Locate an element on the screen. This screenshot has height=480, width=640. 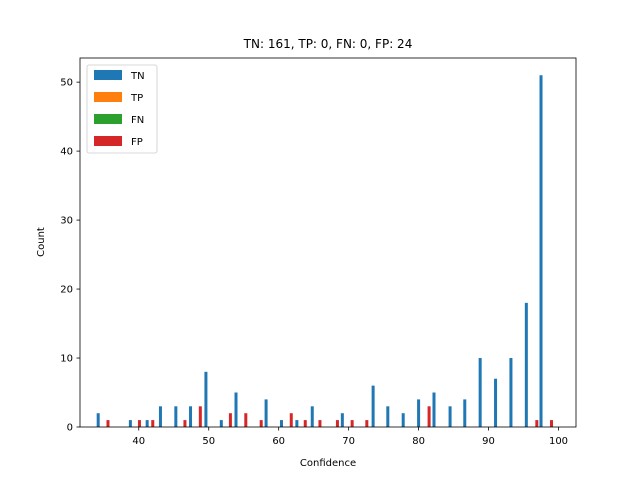
y-tick-label-30: 30 is located at coordinates (66, 221).